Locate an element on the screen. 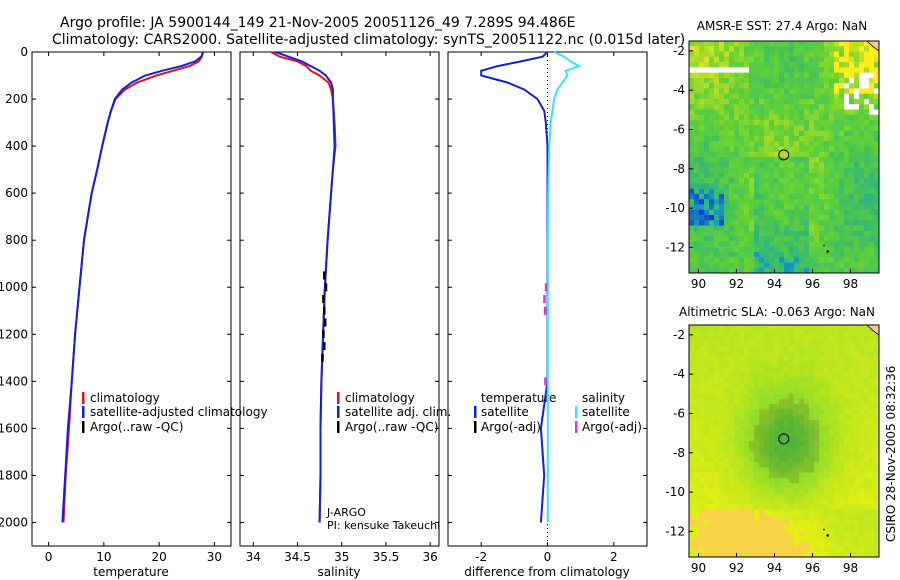 The width and height of the screenshot is (900, 580). y-tick-label: -10 is located at coordinates (675, 208).